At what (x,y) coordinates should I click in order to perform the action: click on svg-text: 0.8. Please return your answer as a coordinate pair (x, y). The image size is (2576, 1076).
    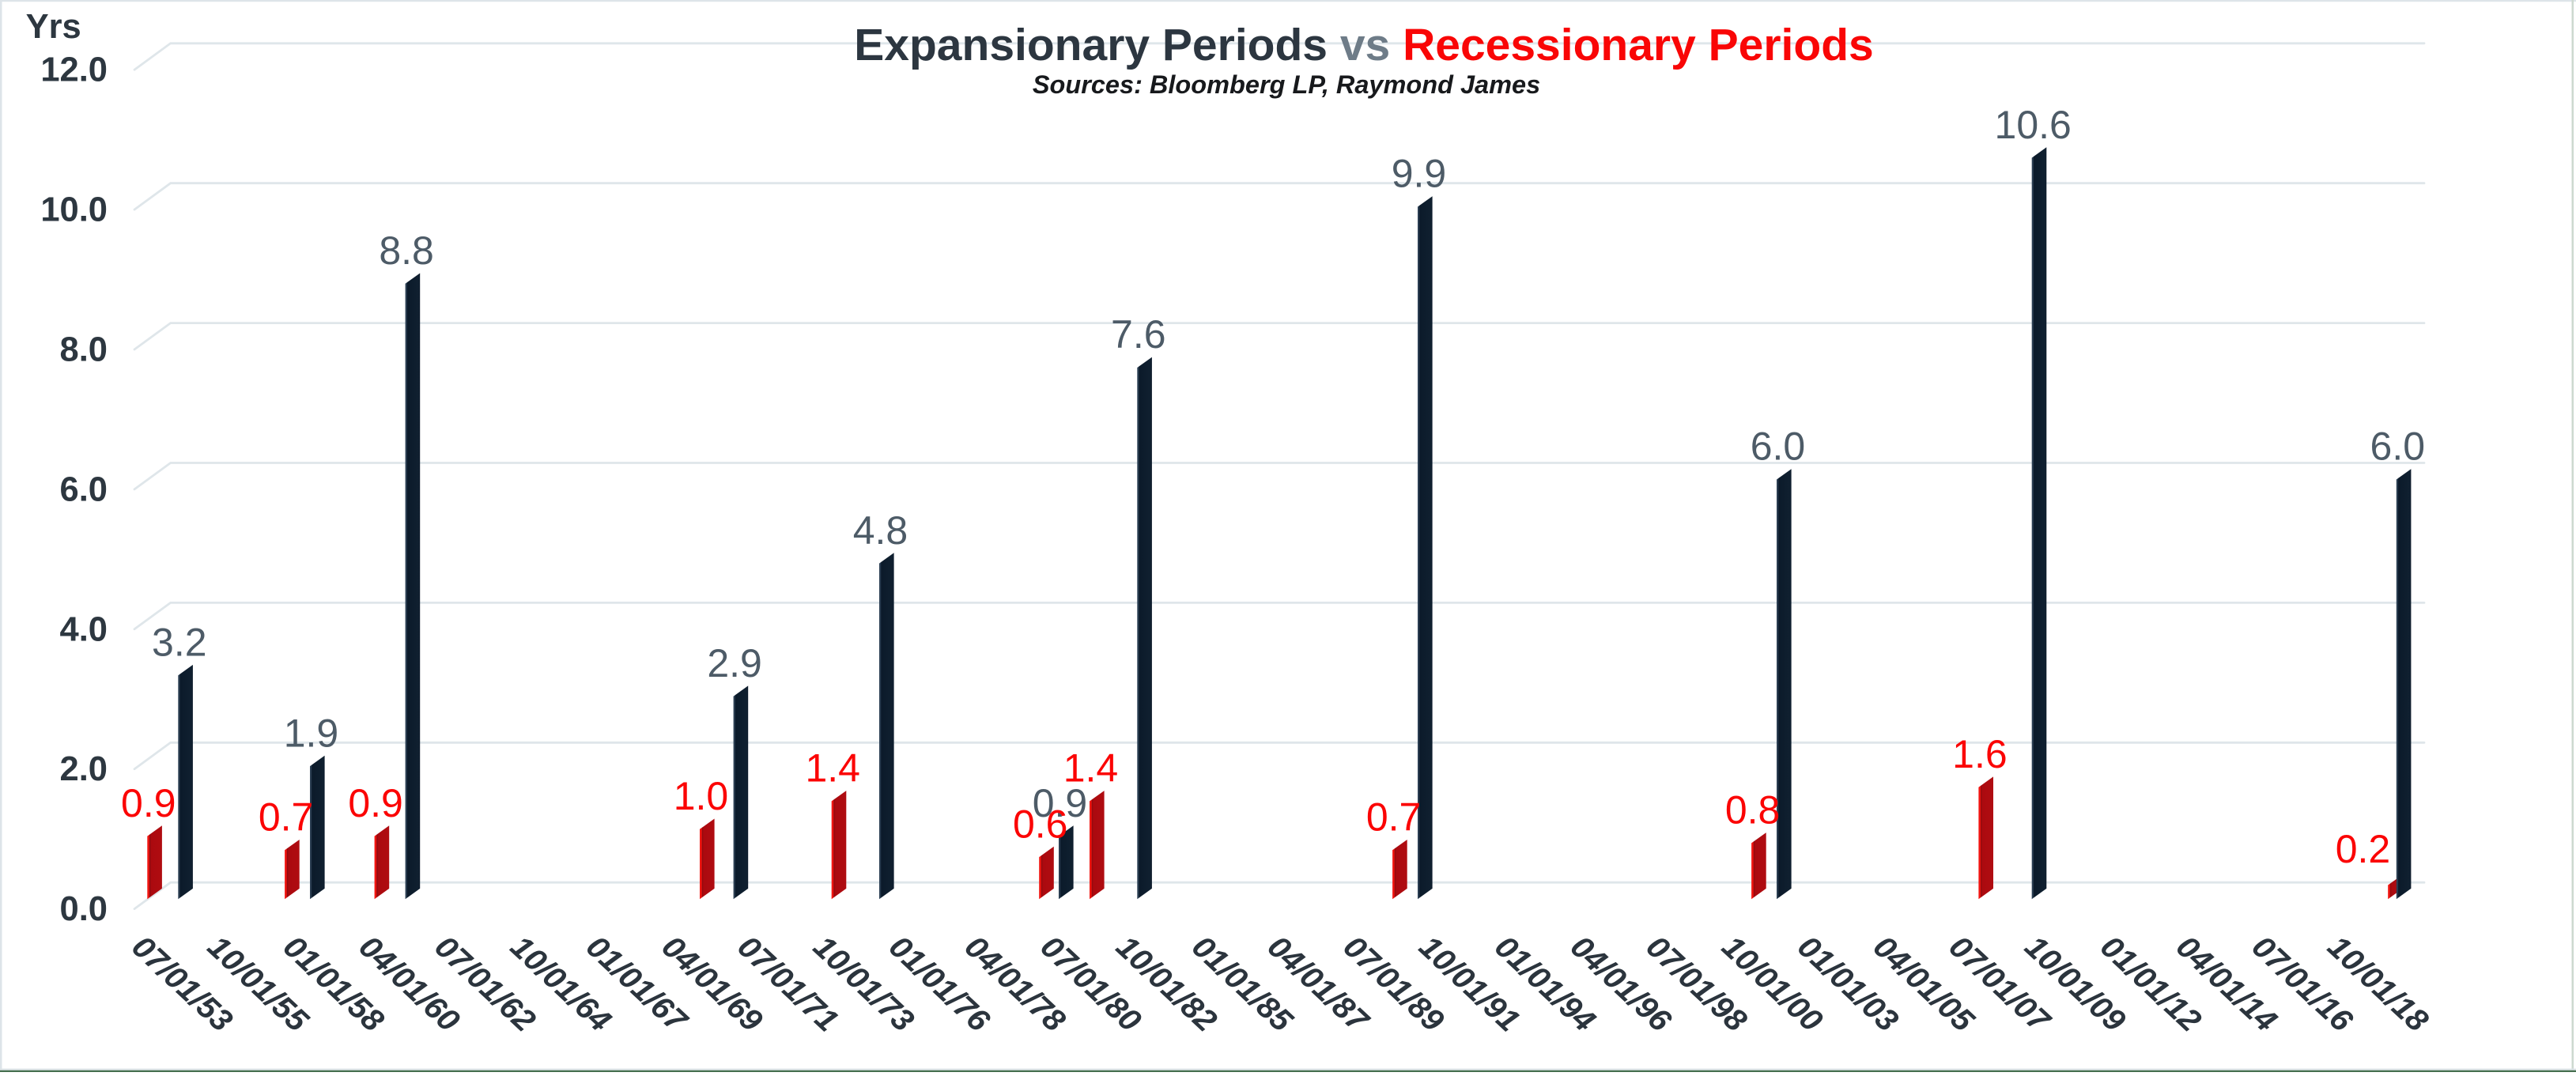
    Looking at the image, I should click on (1753, 810).